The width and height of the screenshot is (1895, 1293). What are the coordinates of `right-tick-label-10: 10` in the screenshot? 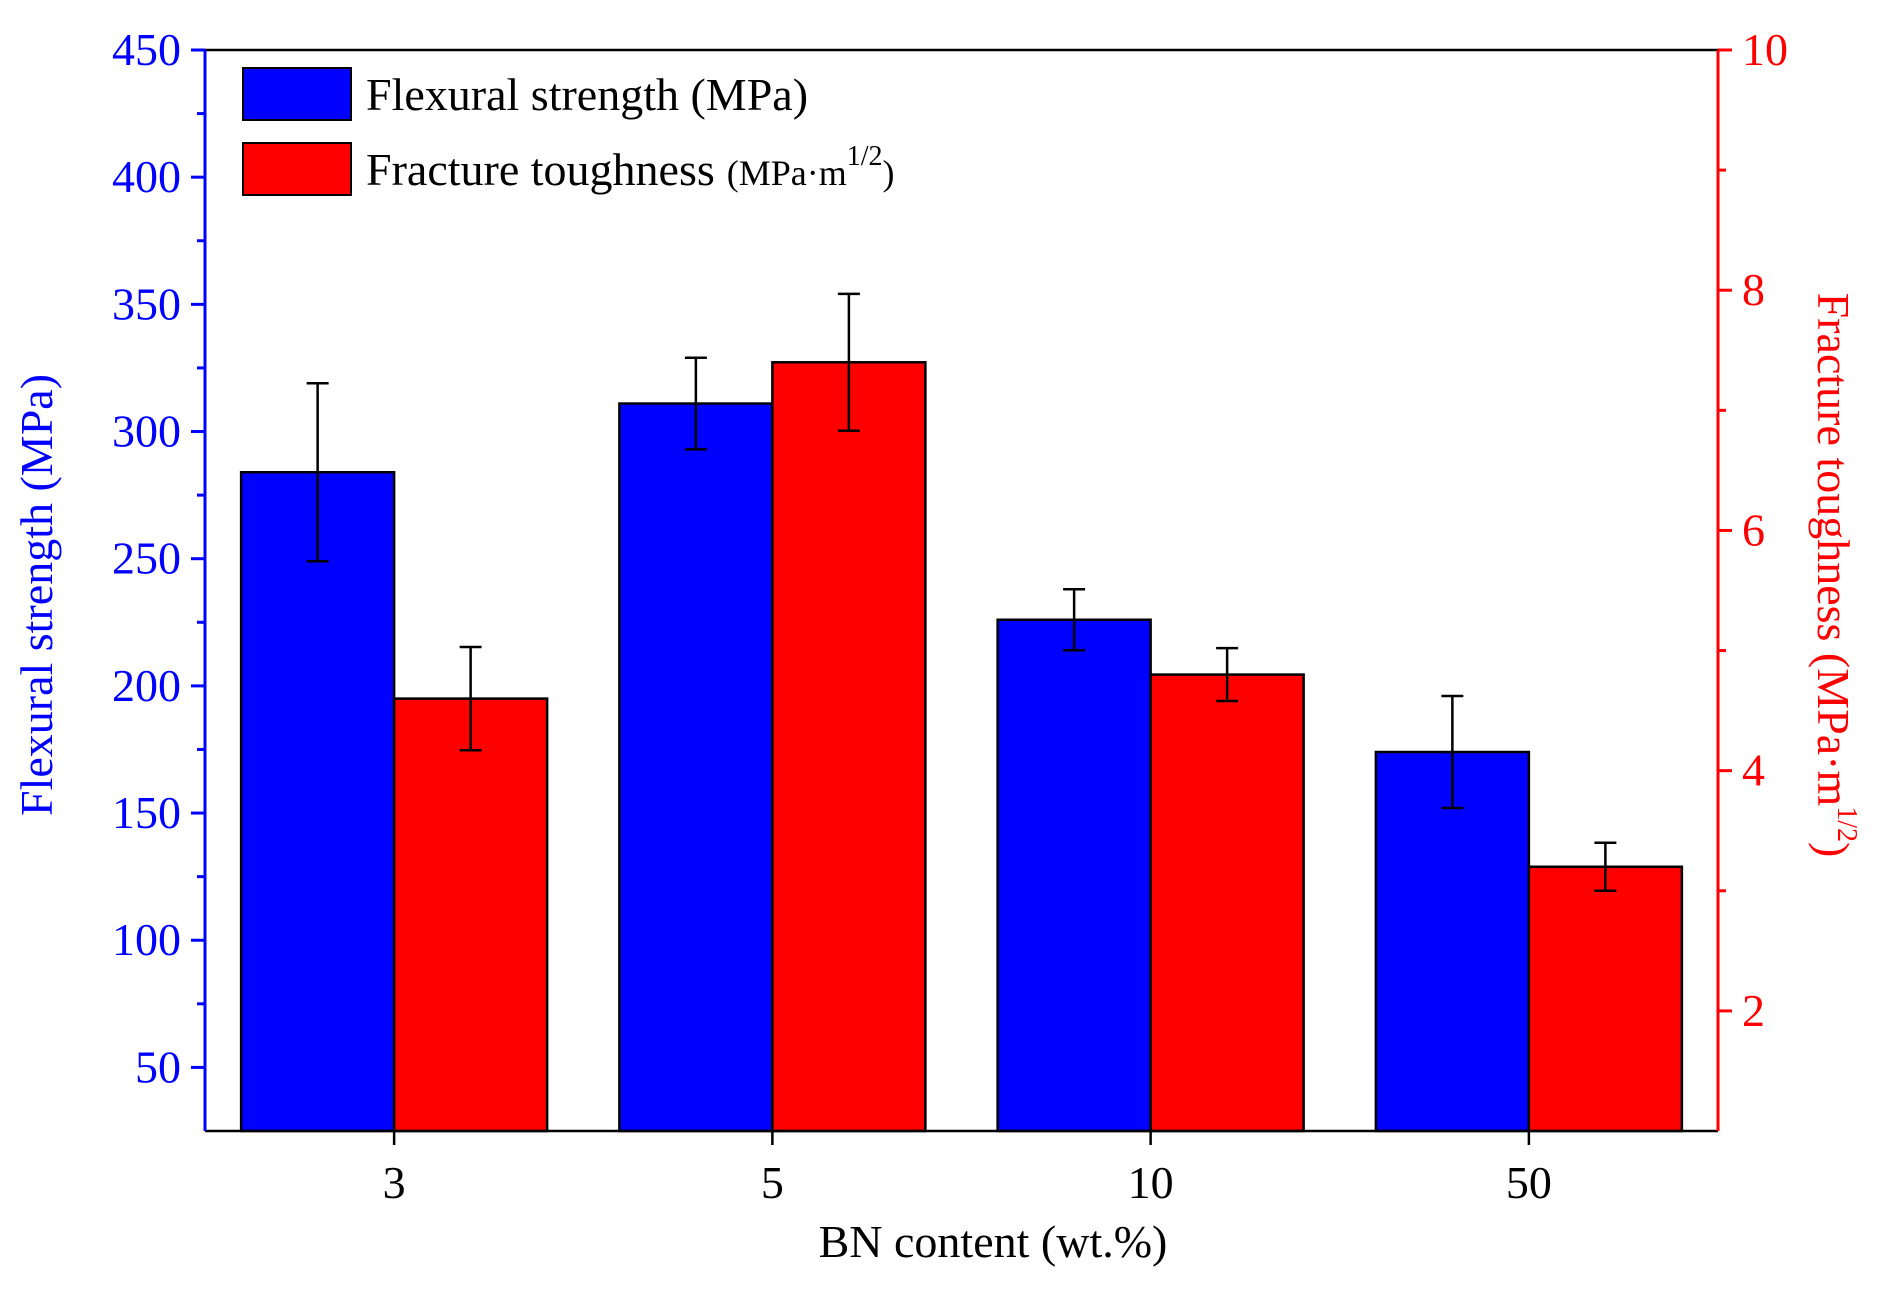 It's located at (1765, 49).